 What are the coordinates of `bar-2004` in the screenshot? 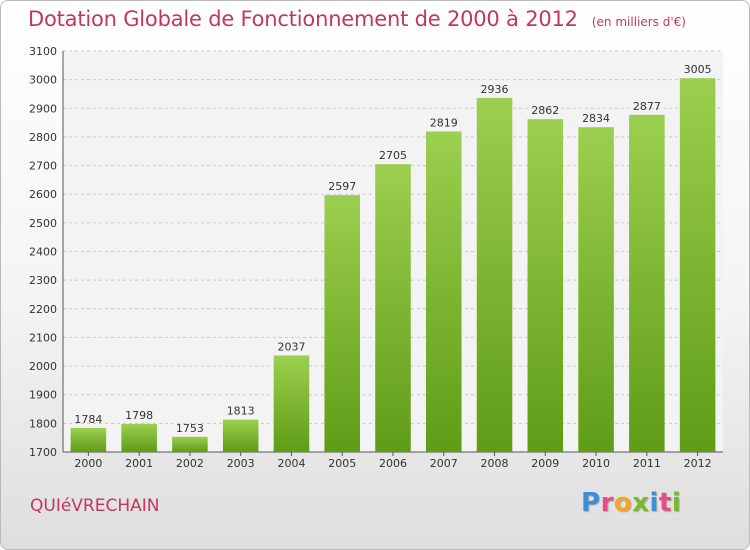 It's located at (291, 403).